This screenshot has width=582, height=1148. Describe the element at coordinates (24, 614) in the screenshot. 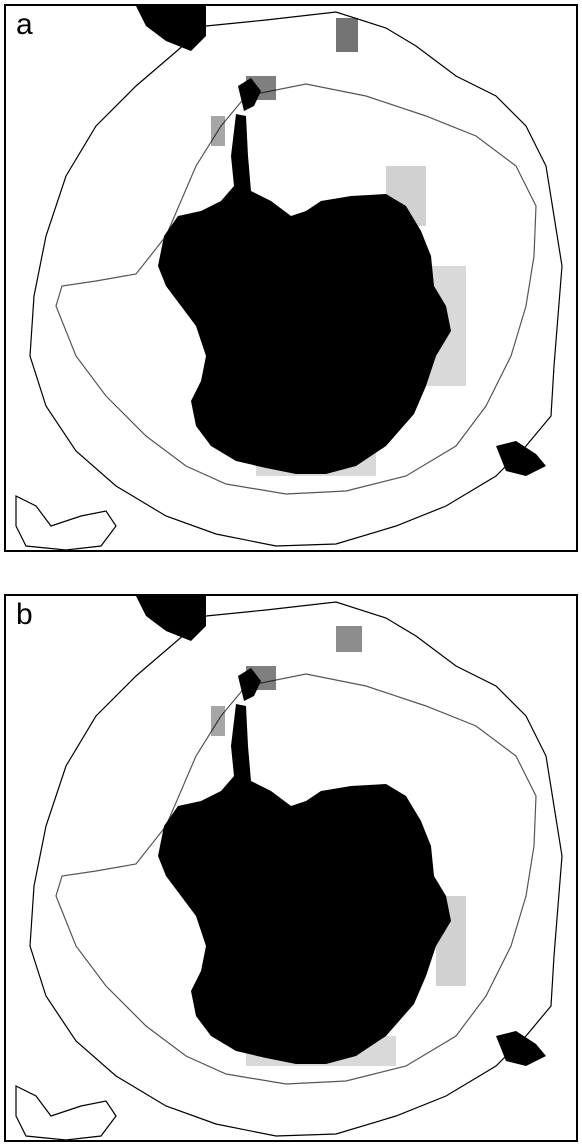

I see `panel-label: b` at that location.